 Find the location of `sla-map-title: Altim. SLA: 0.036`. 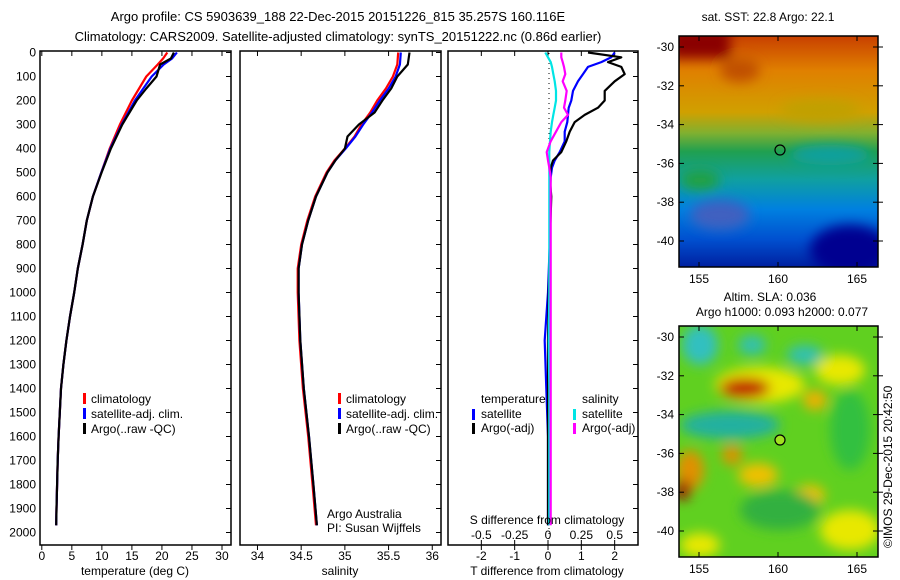

sla-map-title: Altim. SLA: 0.036 is located at coordinates (770, 297).